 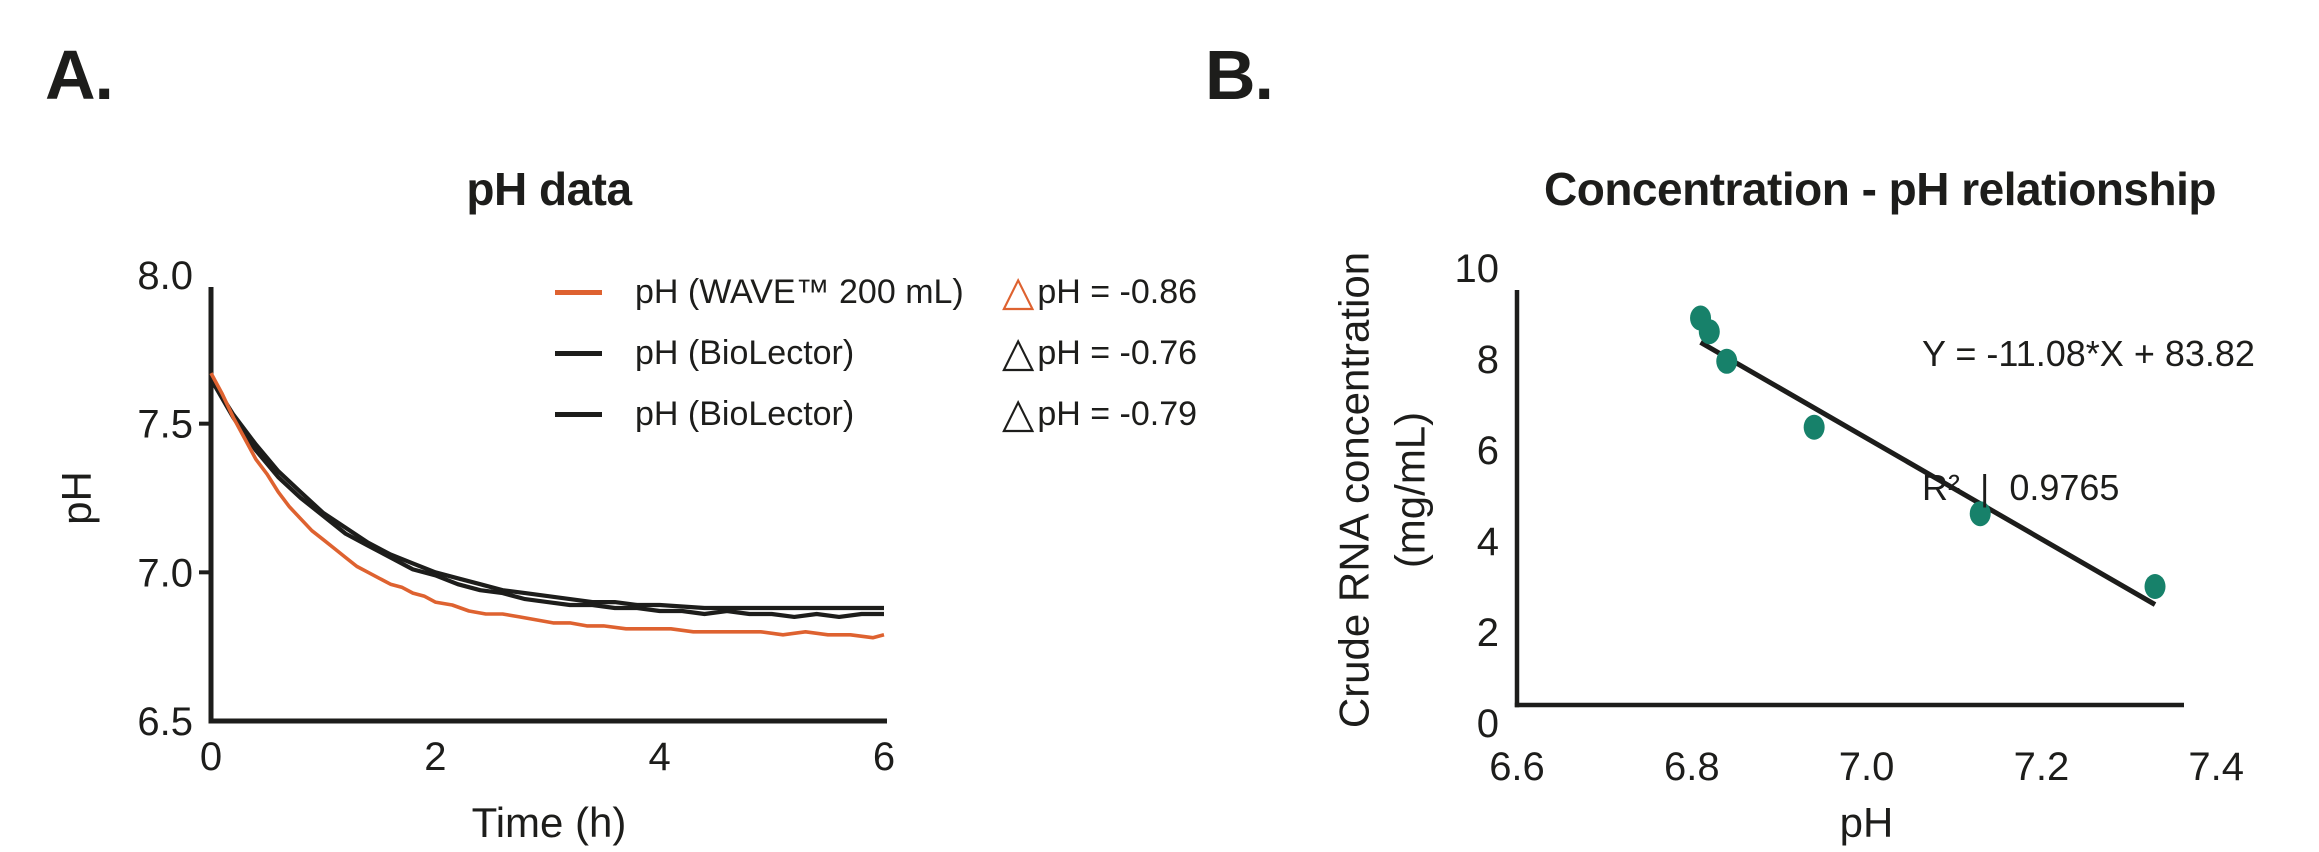 I want to click on a-x-tick-label: 0, so click(x=211, y=757).